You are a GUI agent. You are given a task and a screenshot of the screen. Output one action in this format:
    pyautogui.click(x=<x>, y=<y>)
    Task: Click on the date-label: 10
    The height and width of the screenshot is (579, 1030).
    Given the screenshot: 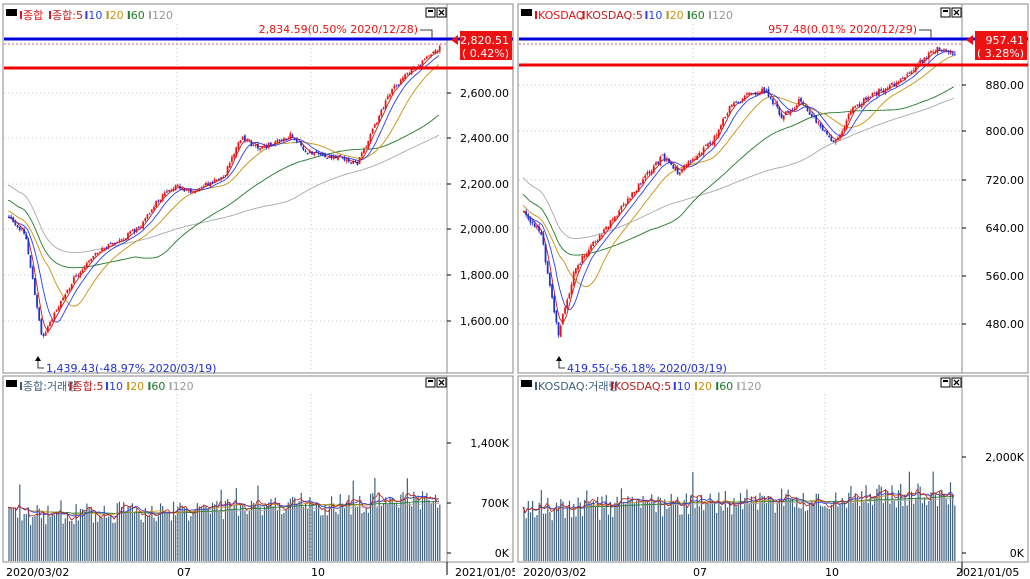 What is the action you would take?
    pyautogui.click(x=832, y=572)
    